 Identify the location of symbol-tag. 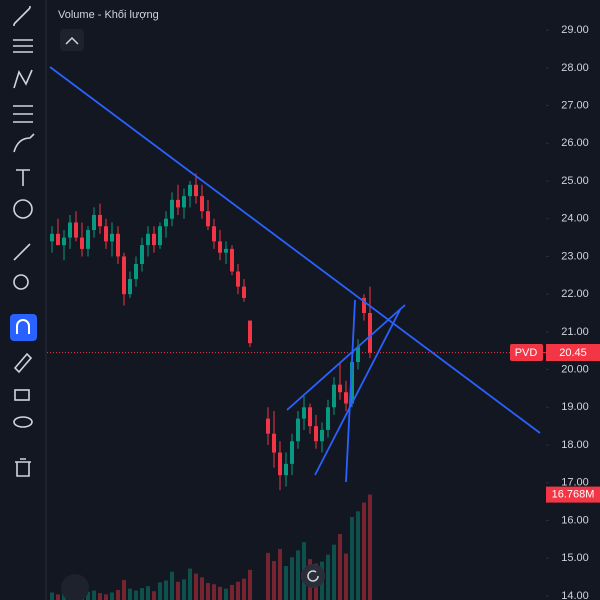
(526, 352).